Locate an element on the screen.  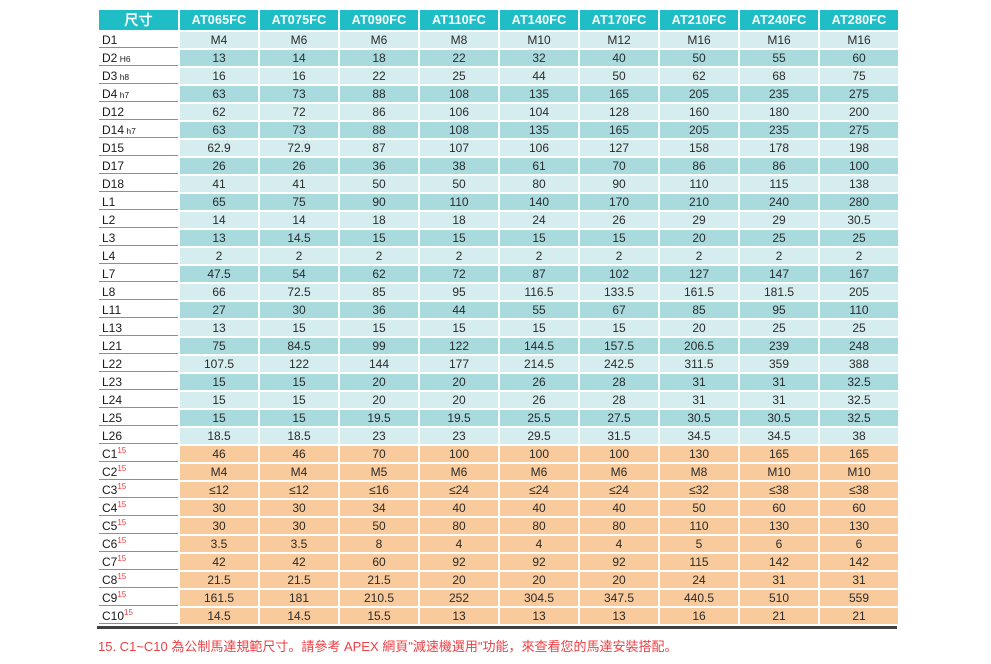
table-cell: 21.5 is located at coordinates (379, 580).